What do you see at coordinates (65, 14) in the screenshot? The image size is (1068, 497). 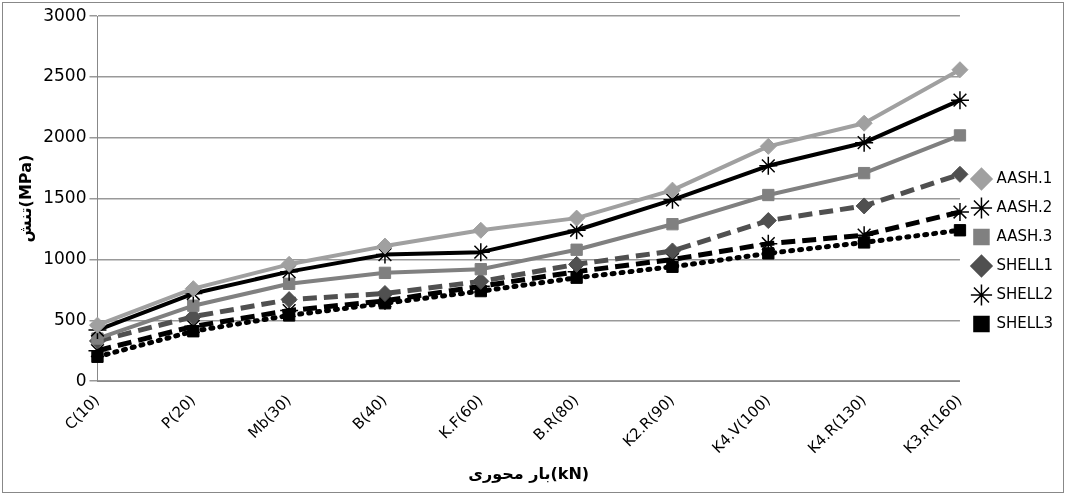 I see `y-tick-label: 3000` at bounding box center [65, 14].